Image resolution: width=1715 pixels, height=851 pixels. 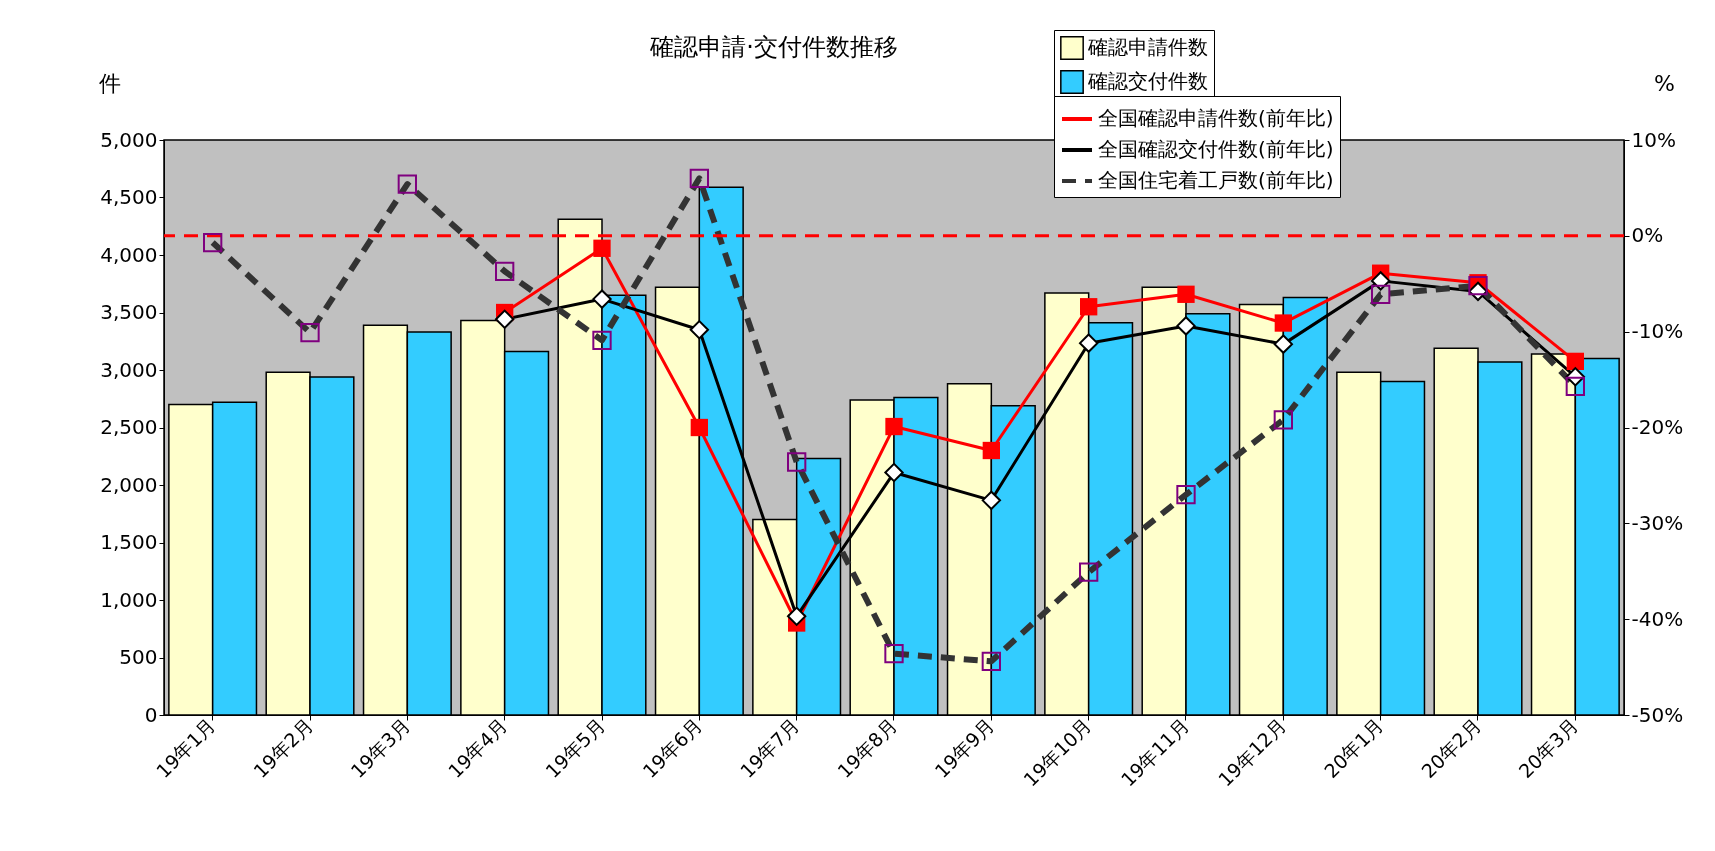 What do you see at coordinates (773, 46) in the screenshot?
I see `chart-title: 確認申請·交付件数推移` at bounding box center [773, 46].